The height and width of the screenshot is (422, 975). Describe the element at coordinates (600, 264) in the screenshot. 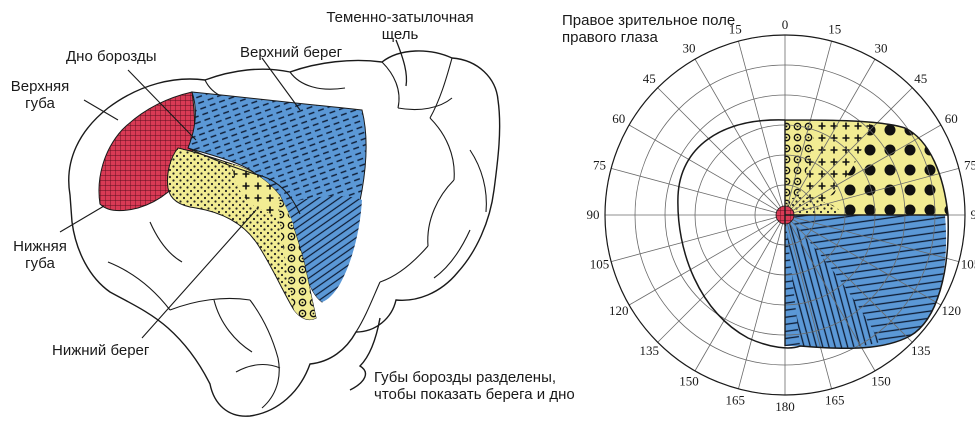

I see `field-tick-left-105: 105` at that location.